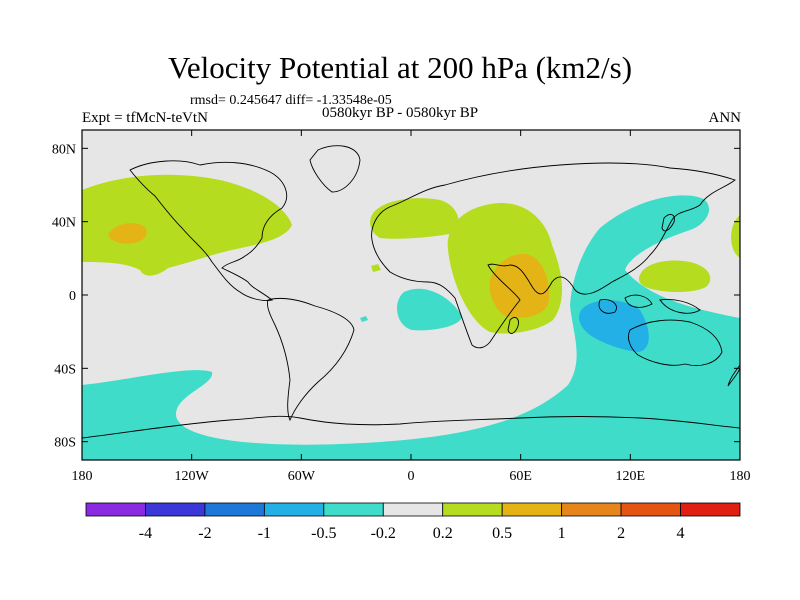 This screenshot has height=600, width=800. I want to click on lat-tick-label: 80N, so click(64, 149).